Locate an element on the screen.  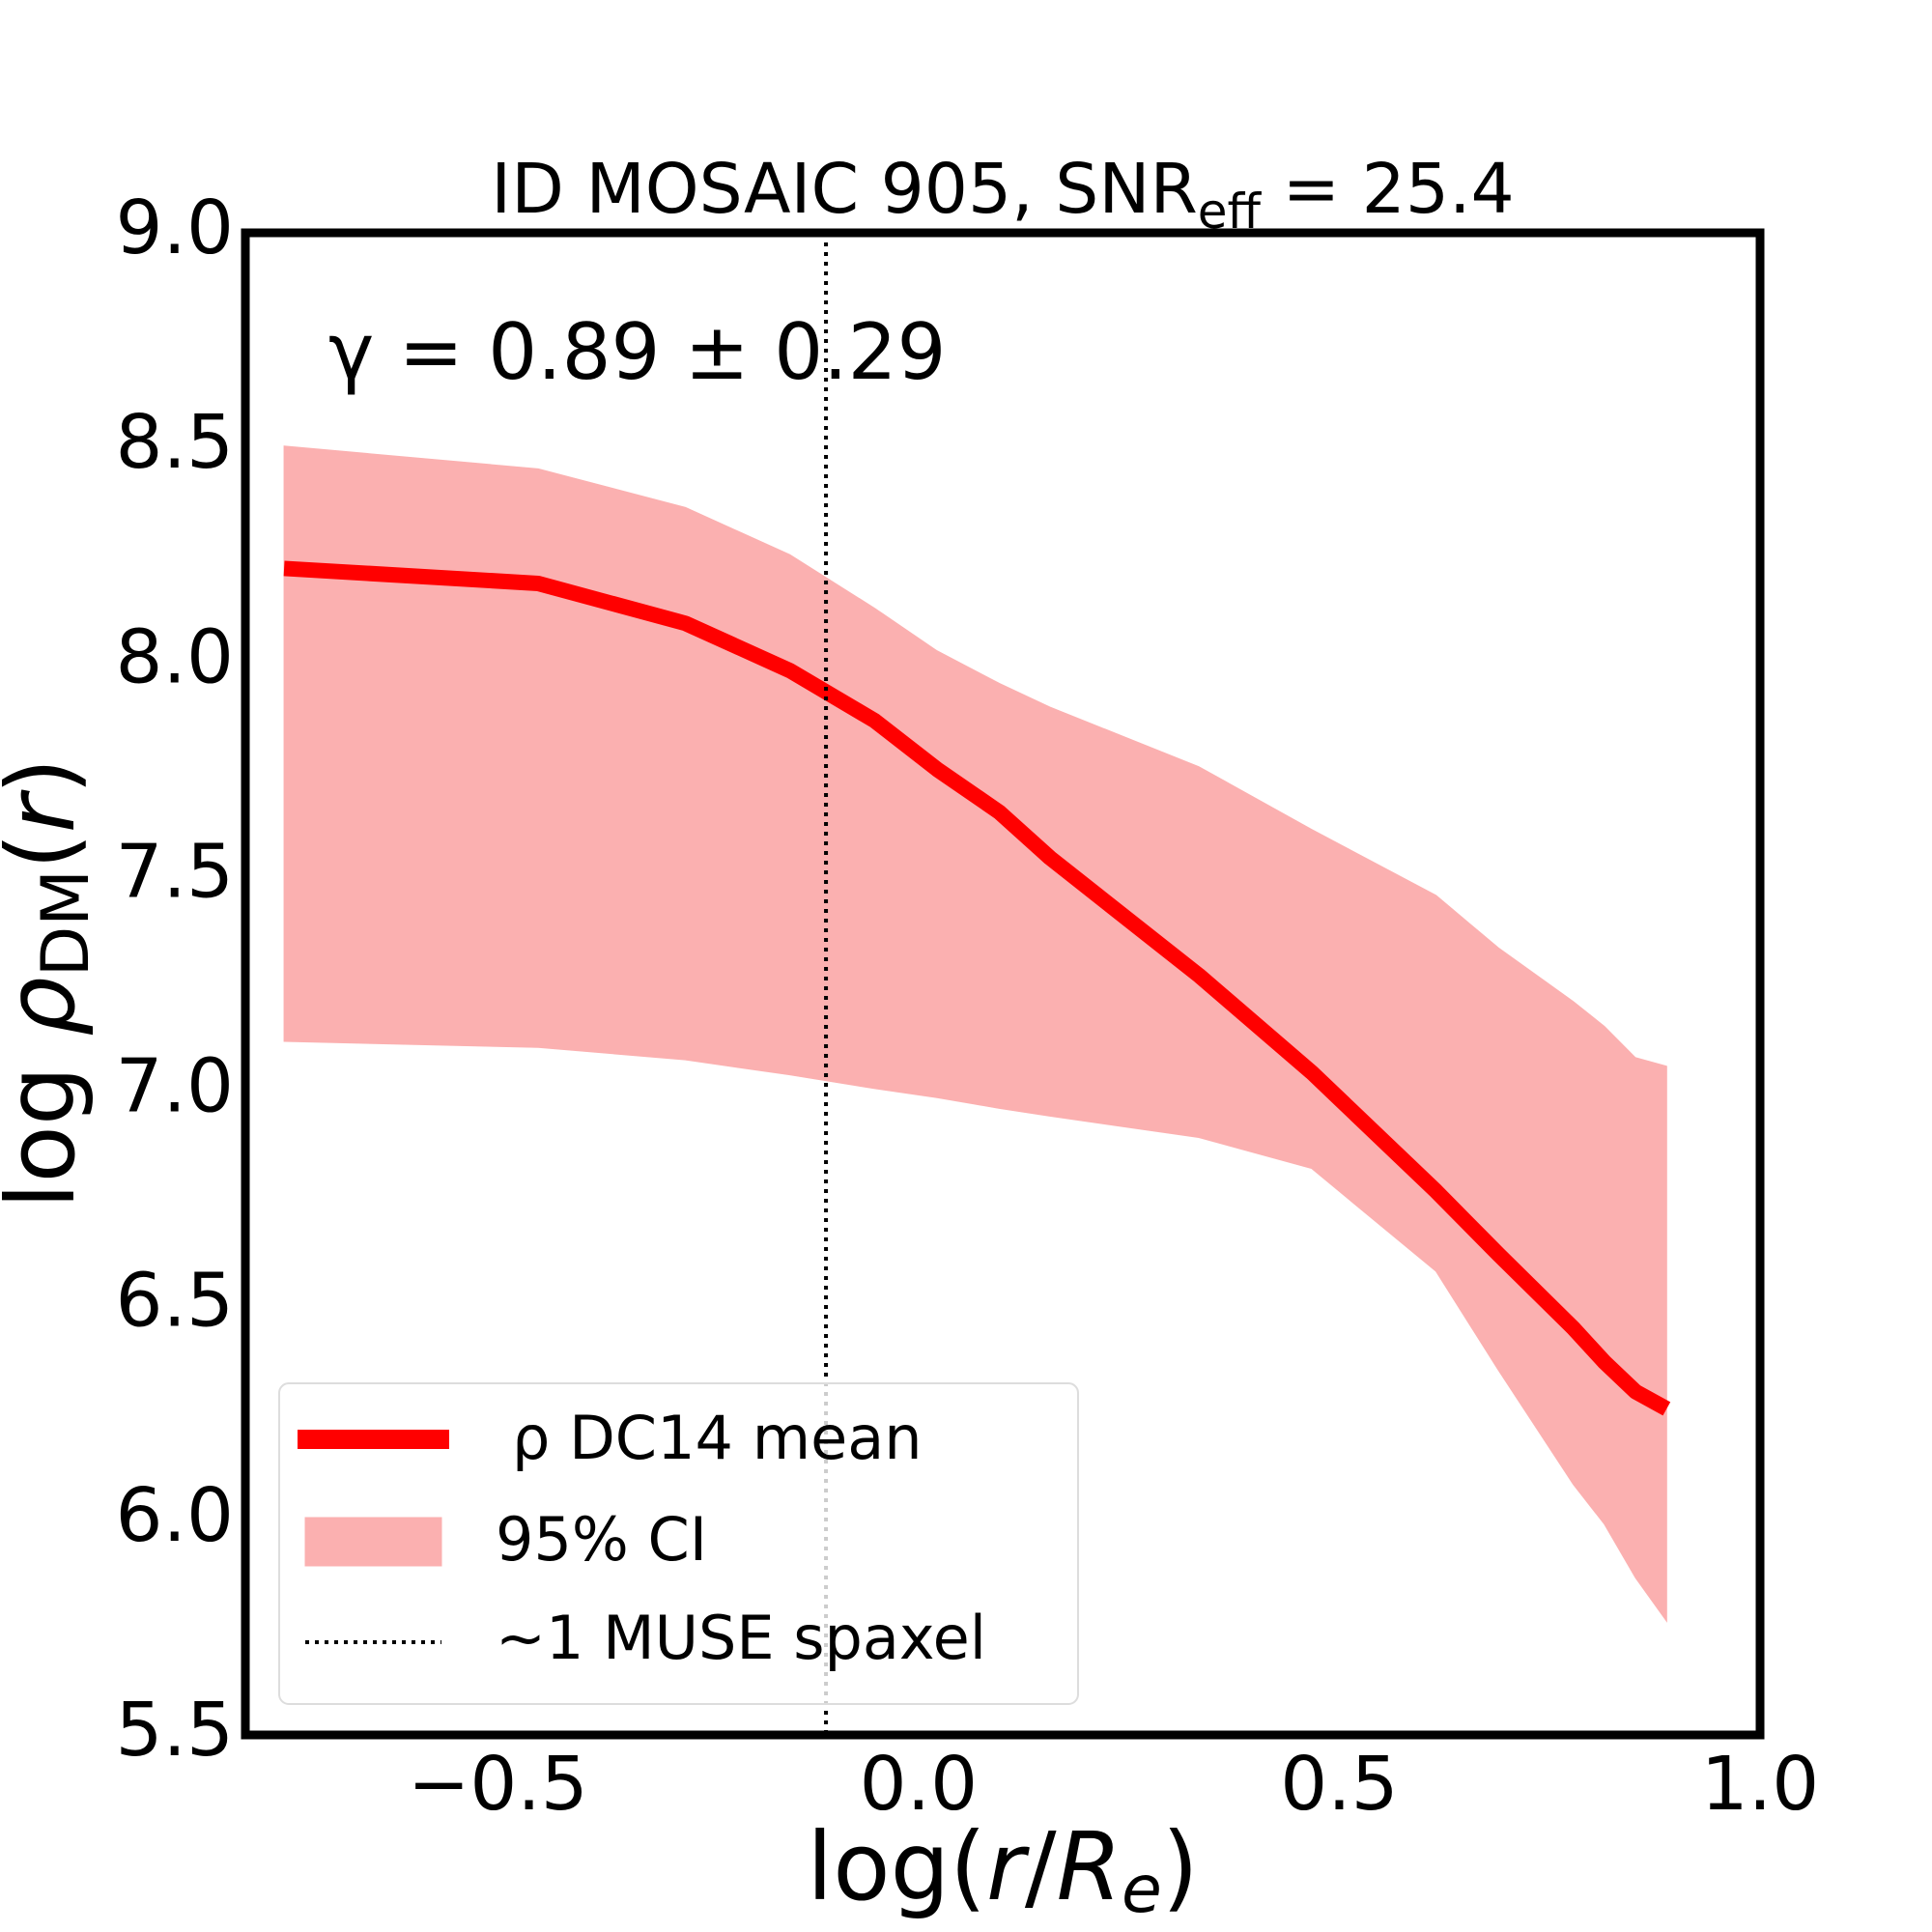
y-tick-label: 6.5 is located at coordinates (175, 1302).